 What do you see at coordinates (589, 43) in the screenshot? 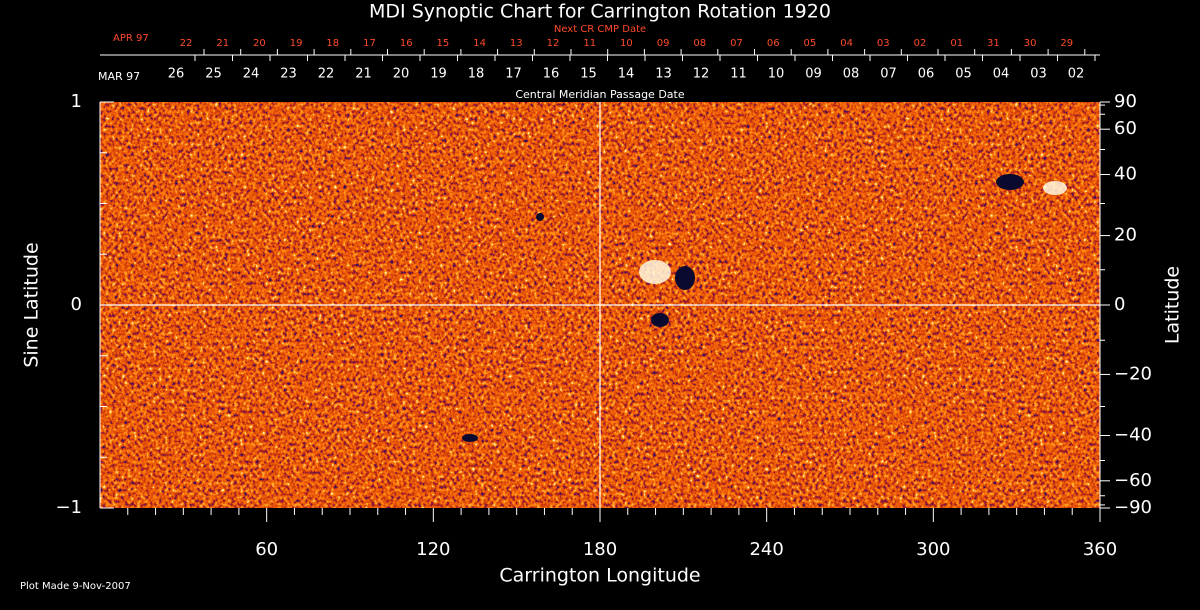
I see `next-date-label: 11` at bounding box center [589, 43].